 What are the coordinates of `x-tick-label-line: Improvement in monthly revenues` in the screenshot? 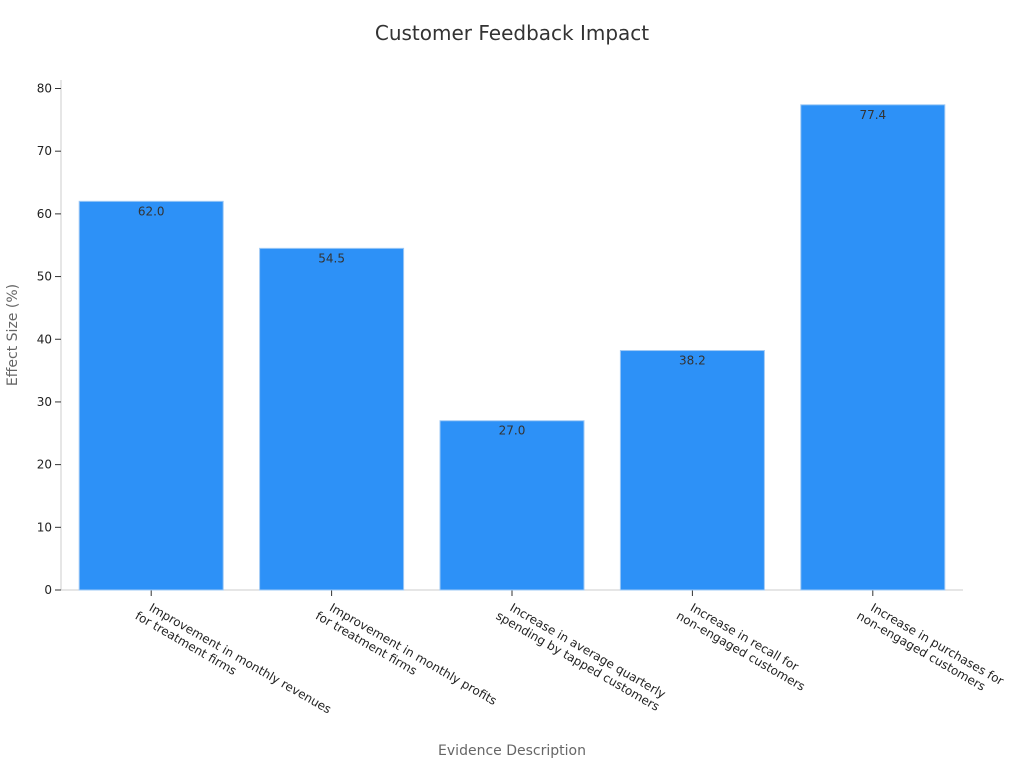 It's located at (240, 658).